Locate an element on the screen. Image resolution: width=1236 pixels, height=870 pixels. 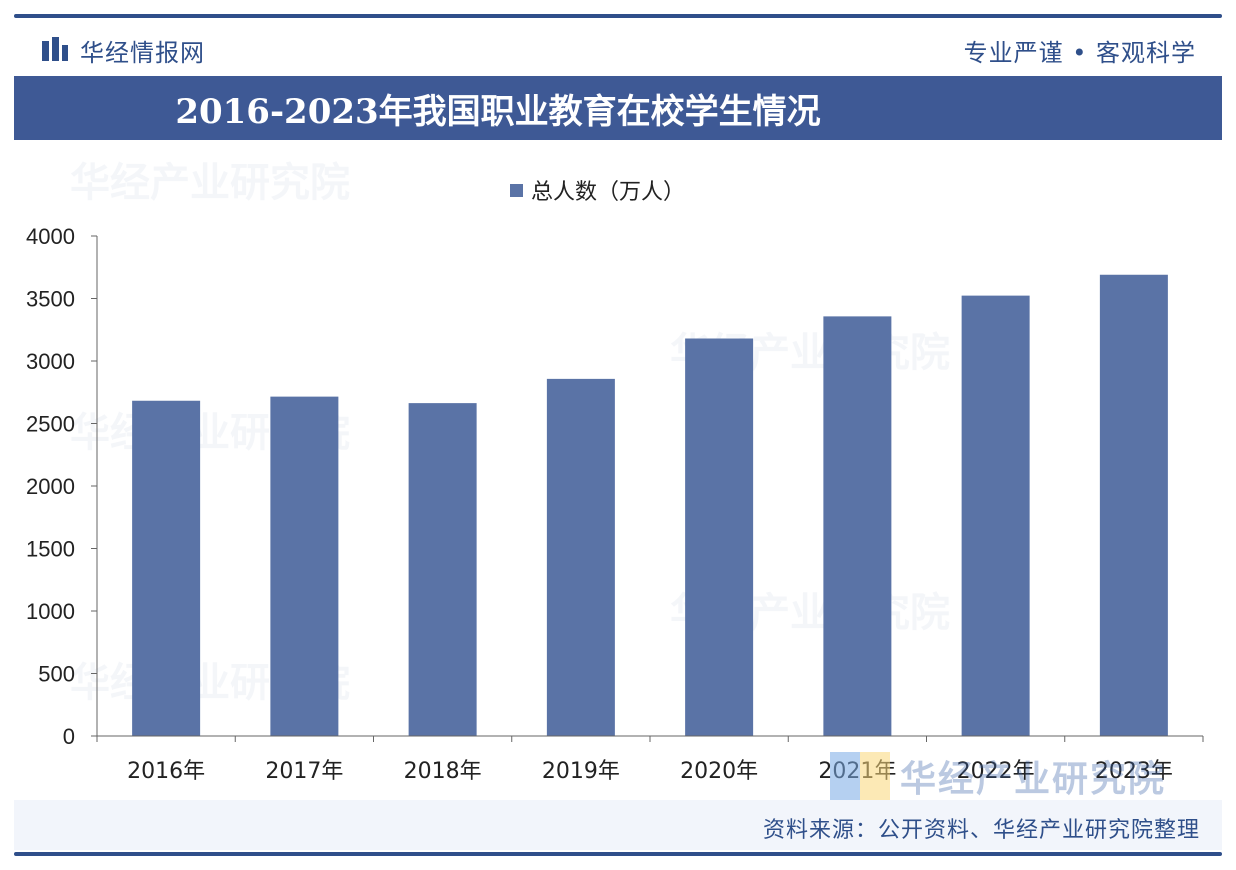
chart-legend: 总人数（万人） is located at coordinates (597, 190).